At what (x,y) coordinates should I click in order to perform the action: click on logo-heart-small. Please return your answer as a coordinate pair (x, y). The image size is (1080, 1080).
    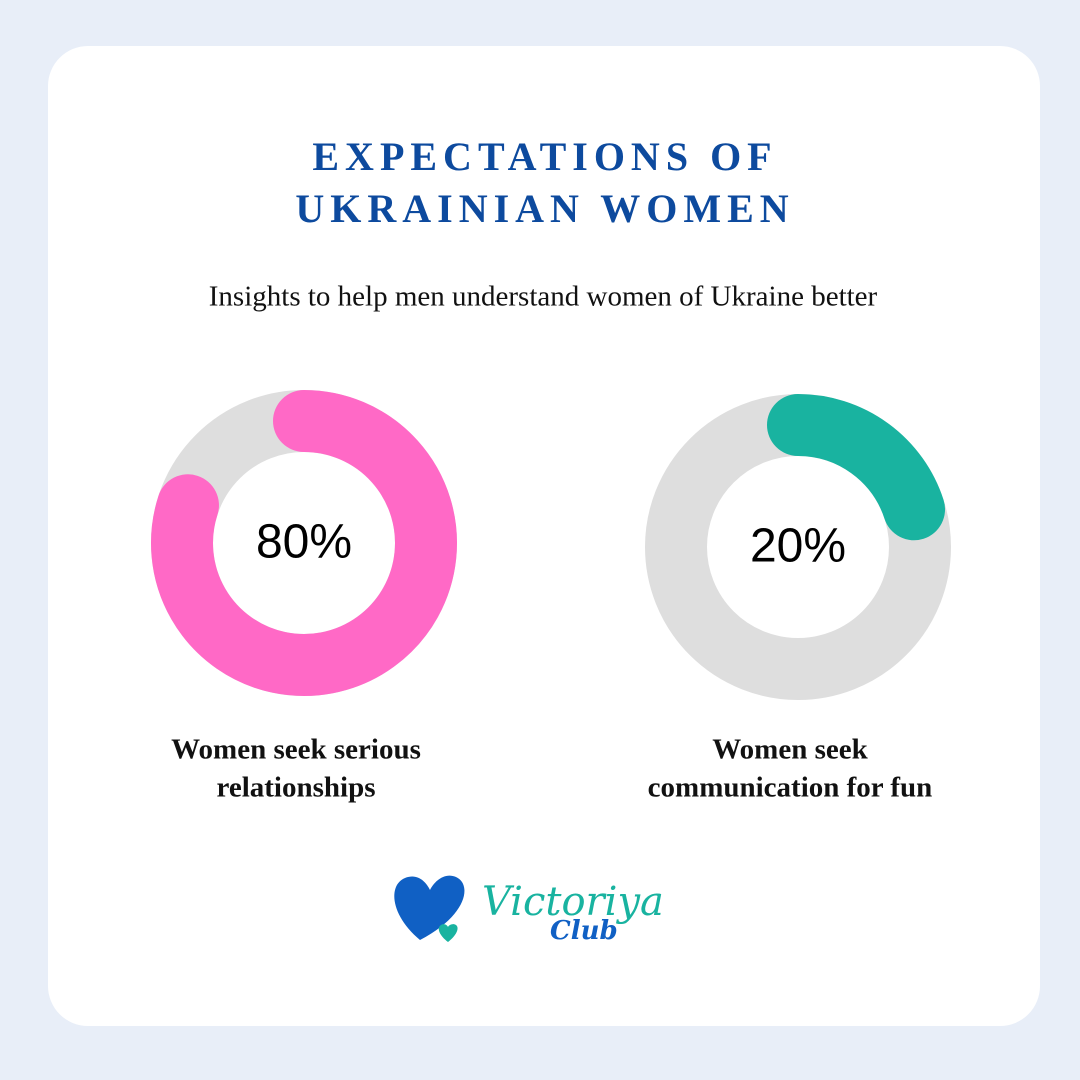
    Looking at the image, I should click on (448, 933).